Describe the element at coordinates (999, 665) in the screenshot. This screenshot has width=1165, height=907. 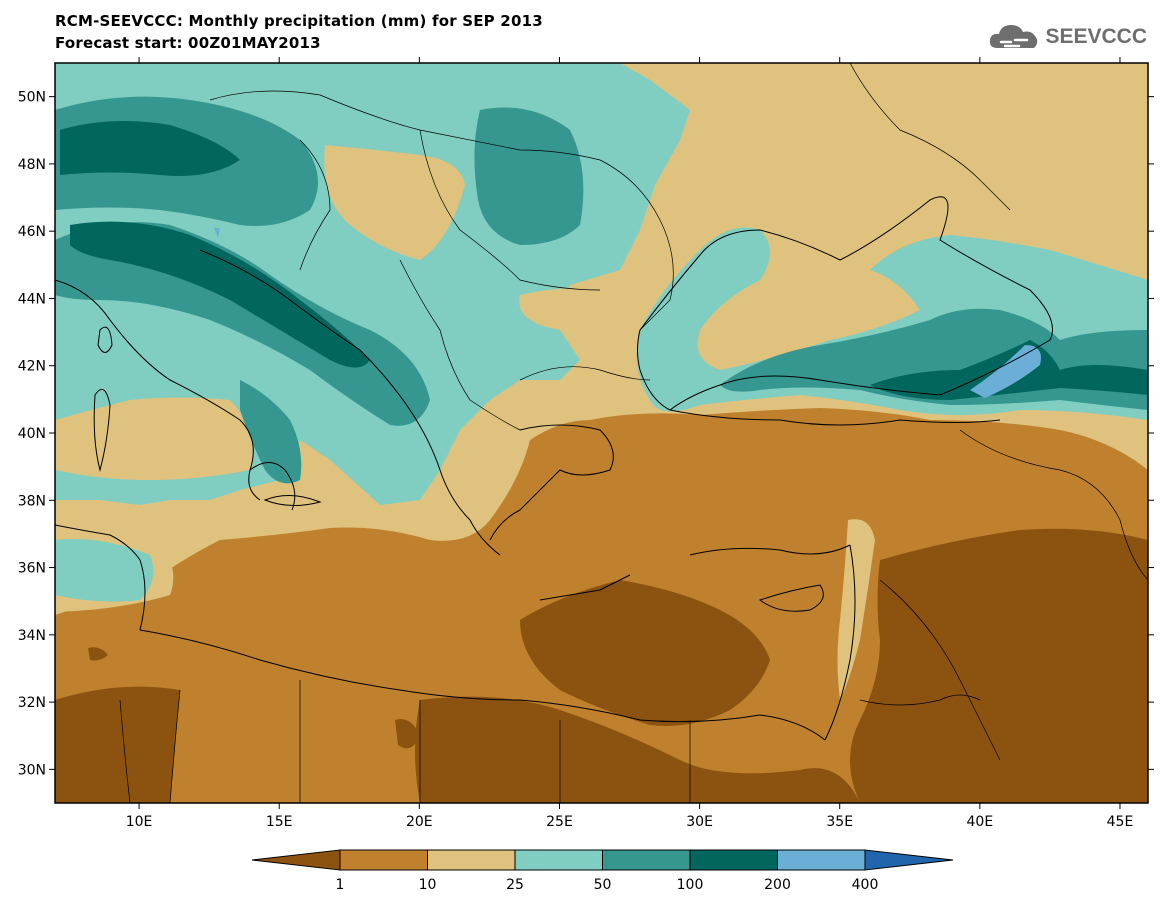
I see `field-below-1-arabia` at that location.